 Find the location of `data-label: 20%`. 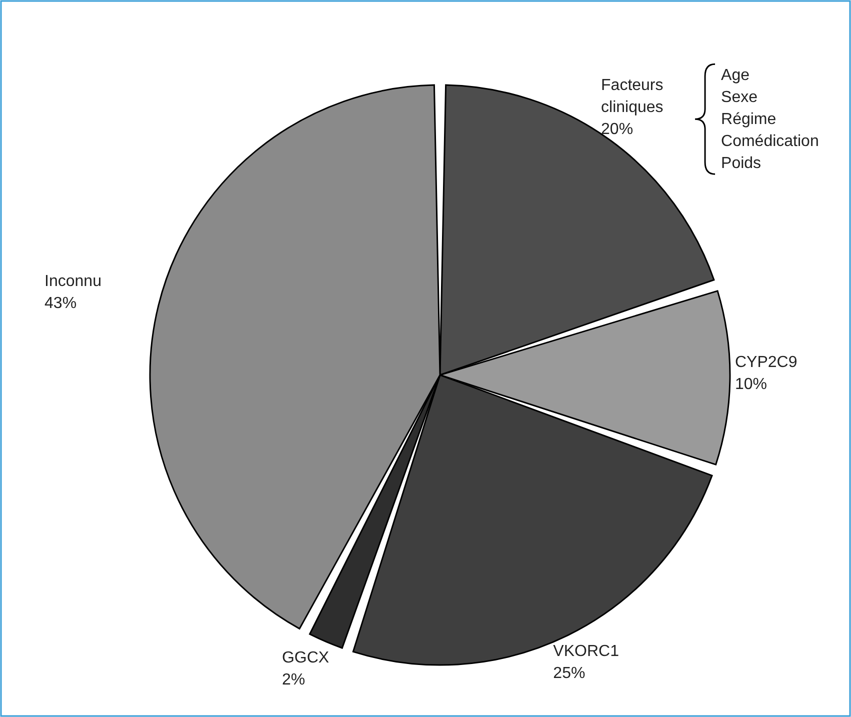

data-label: 20% is located at coordinates (617, 129).